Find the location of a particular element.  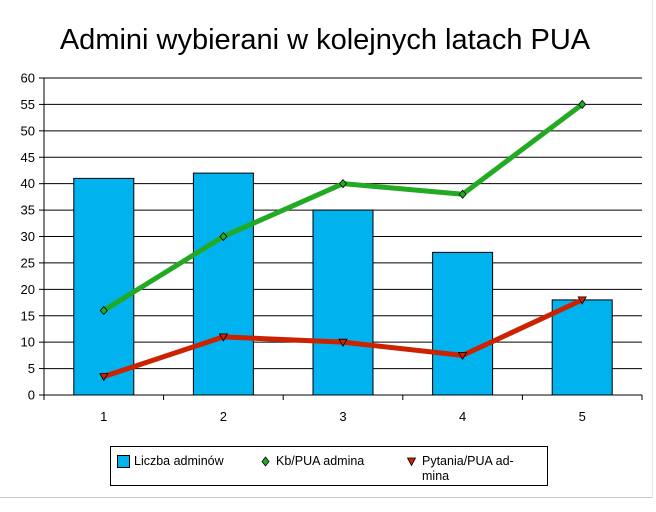

triangle-down-marker-icon is located at coordinates (411, 462).